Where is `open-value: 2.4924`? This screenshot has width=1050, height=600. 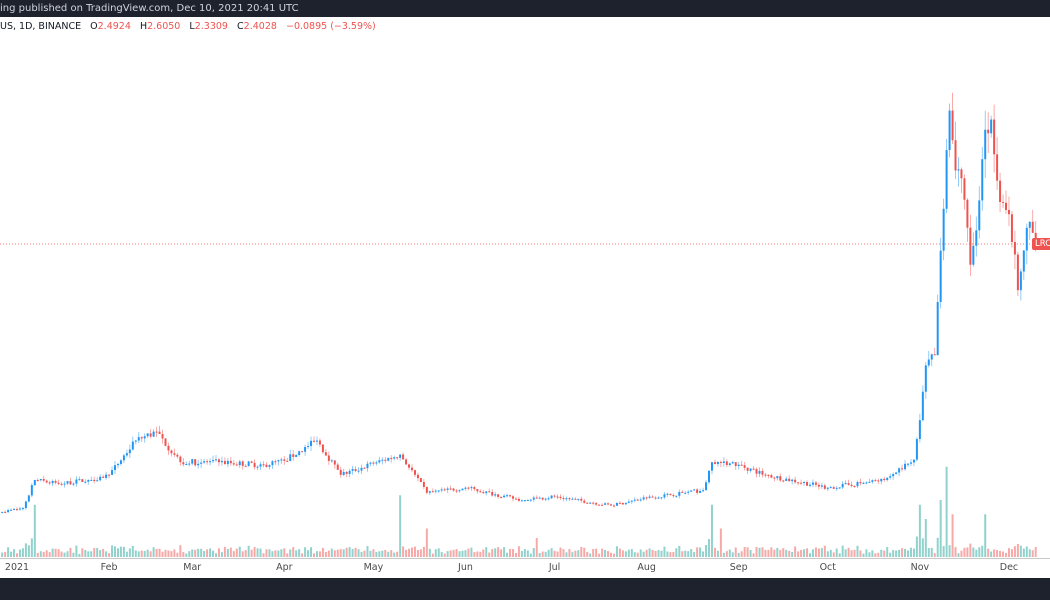
open-value: 2.4924 is located at coordinates (114, 26).